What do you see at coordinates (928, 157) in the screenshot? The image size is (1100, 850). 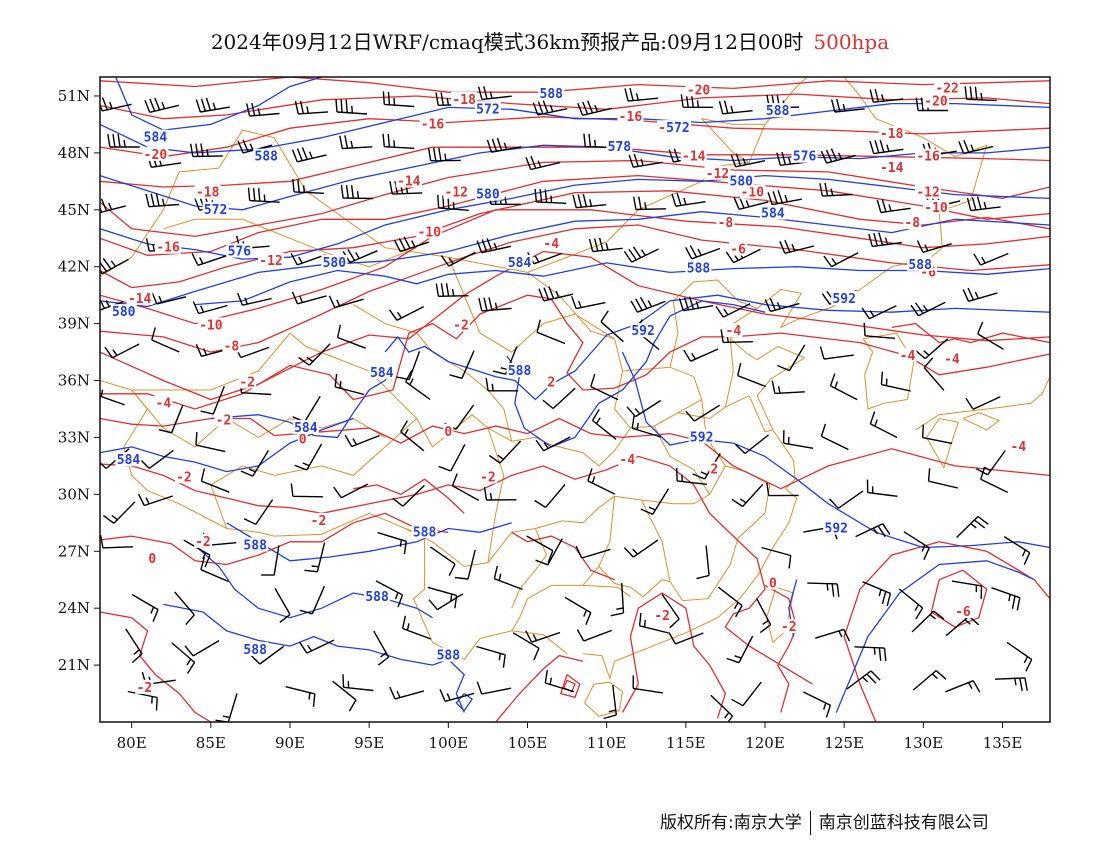 I see `temperature-label: -16` at bounding box center [928, 157].